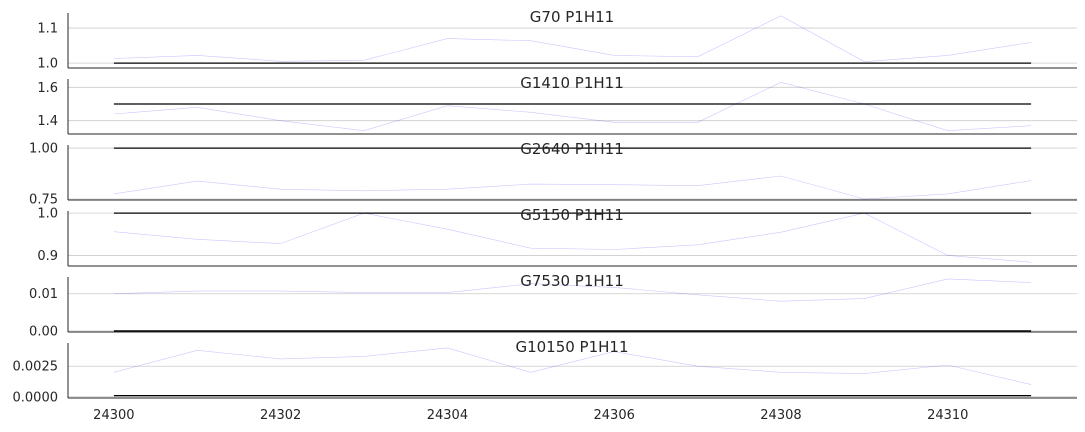 The height and width of the screenshot is (432, 1085). I want to click on x-tick-label: 24300, so click(113, 415).